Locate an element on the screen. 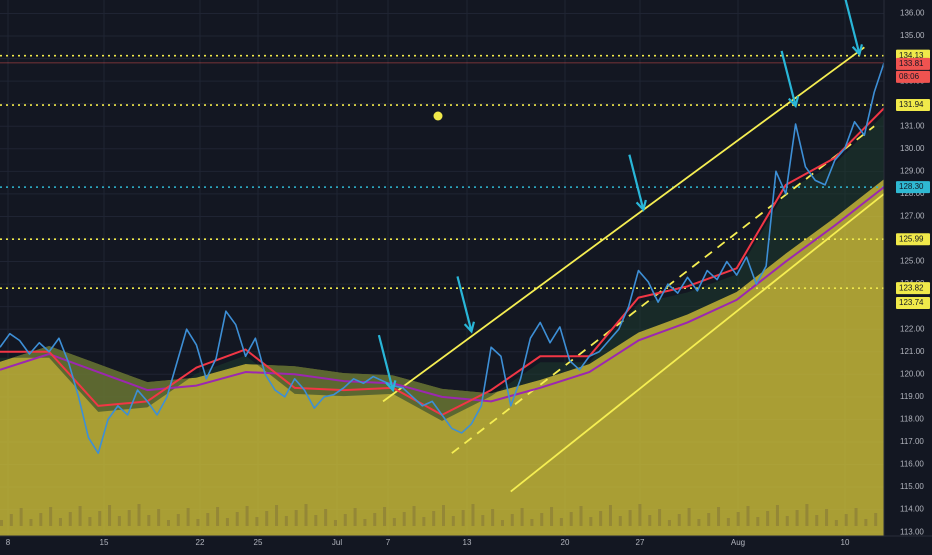 This screenshot has width=932, height=555. cyan-level-tag-box is located at coordinates (913, 187).